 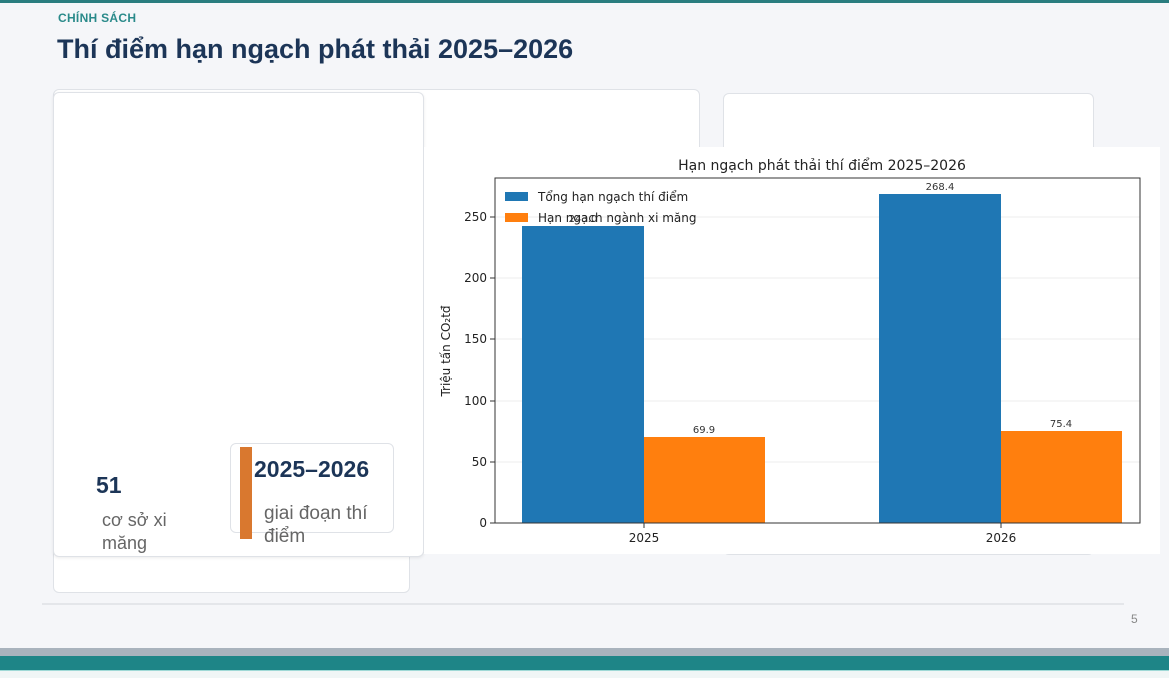 What do you see at coordinates (316, 513) in the screenshot?
I see `stat-period-label-line1: giai đoạn thí` at bounding box center [316, 513].